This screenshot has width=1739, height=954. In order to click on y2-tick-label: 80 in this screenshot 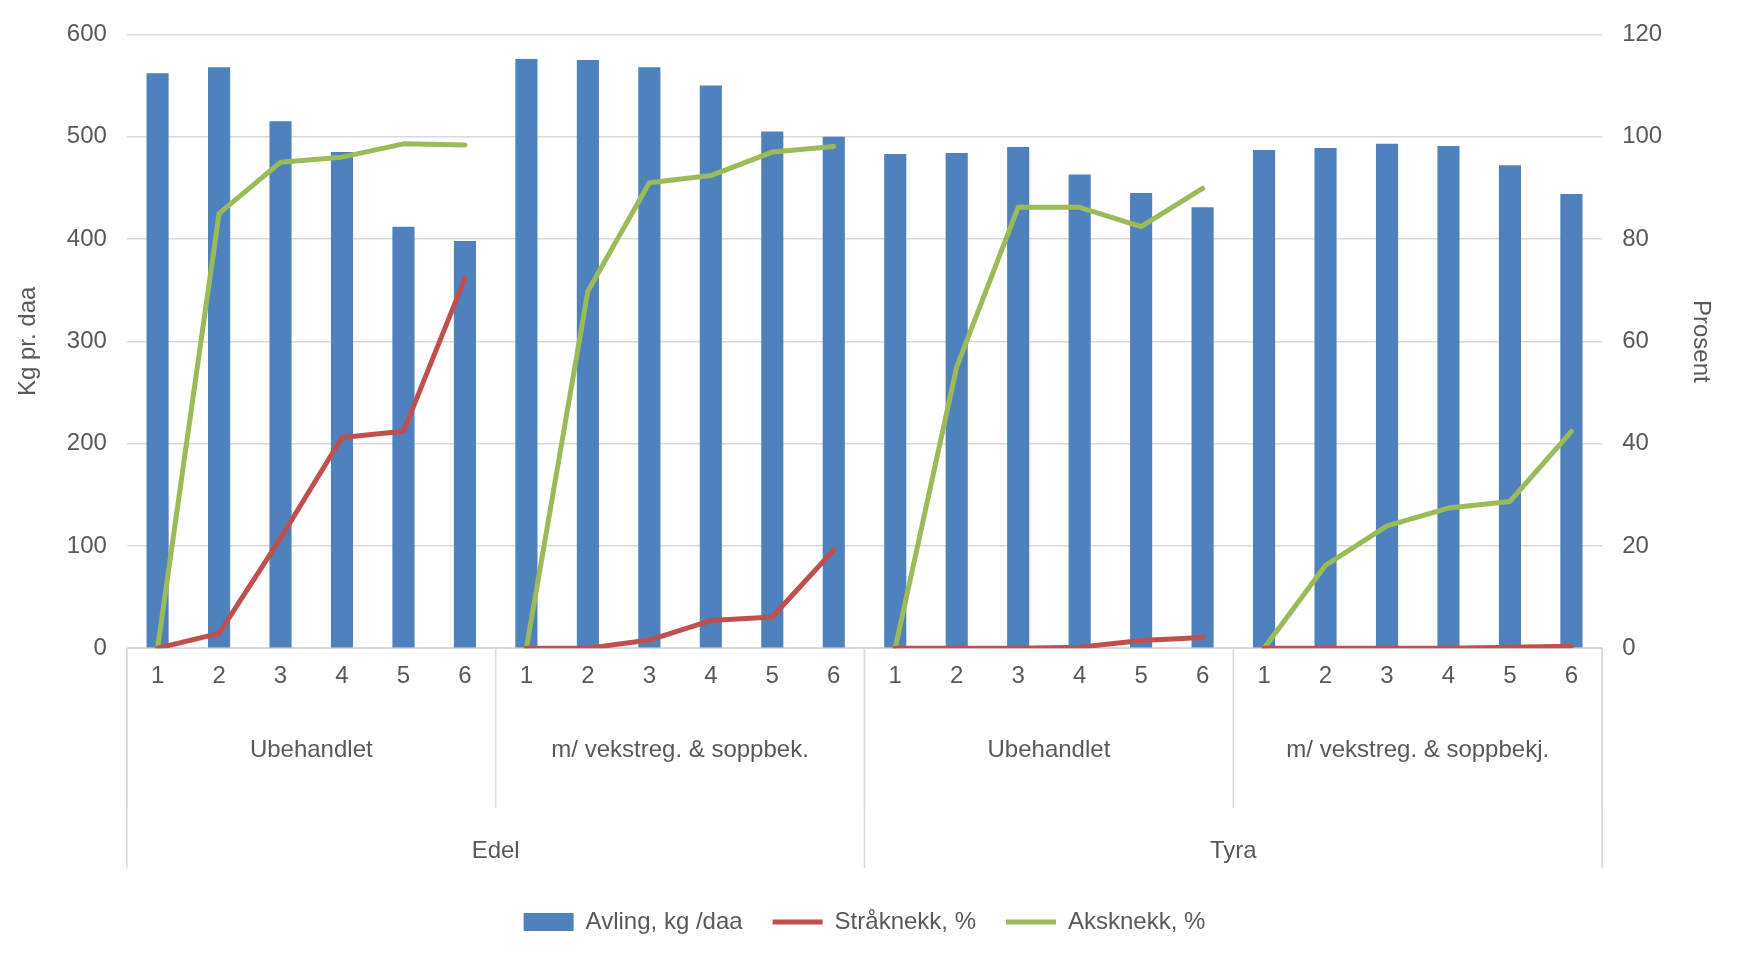, I will do `click(1635, 237)`.